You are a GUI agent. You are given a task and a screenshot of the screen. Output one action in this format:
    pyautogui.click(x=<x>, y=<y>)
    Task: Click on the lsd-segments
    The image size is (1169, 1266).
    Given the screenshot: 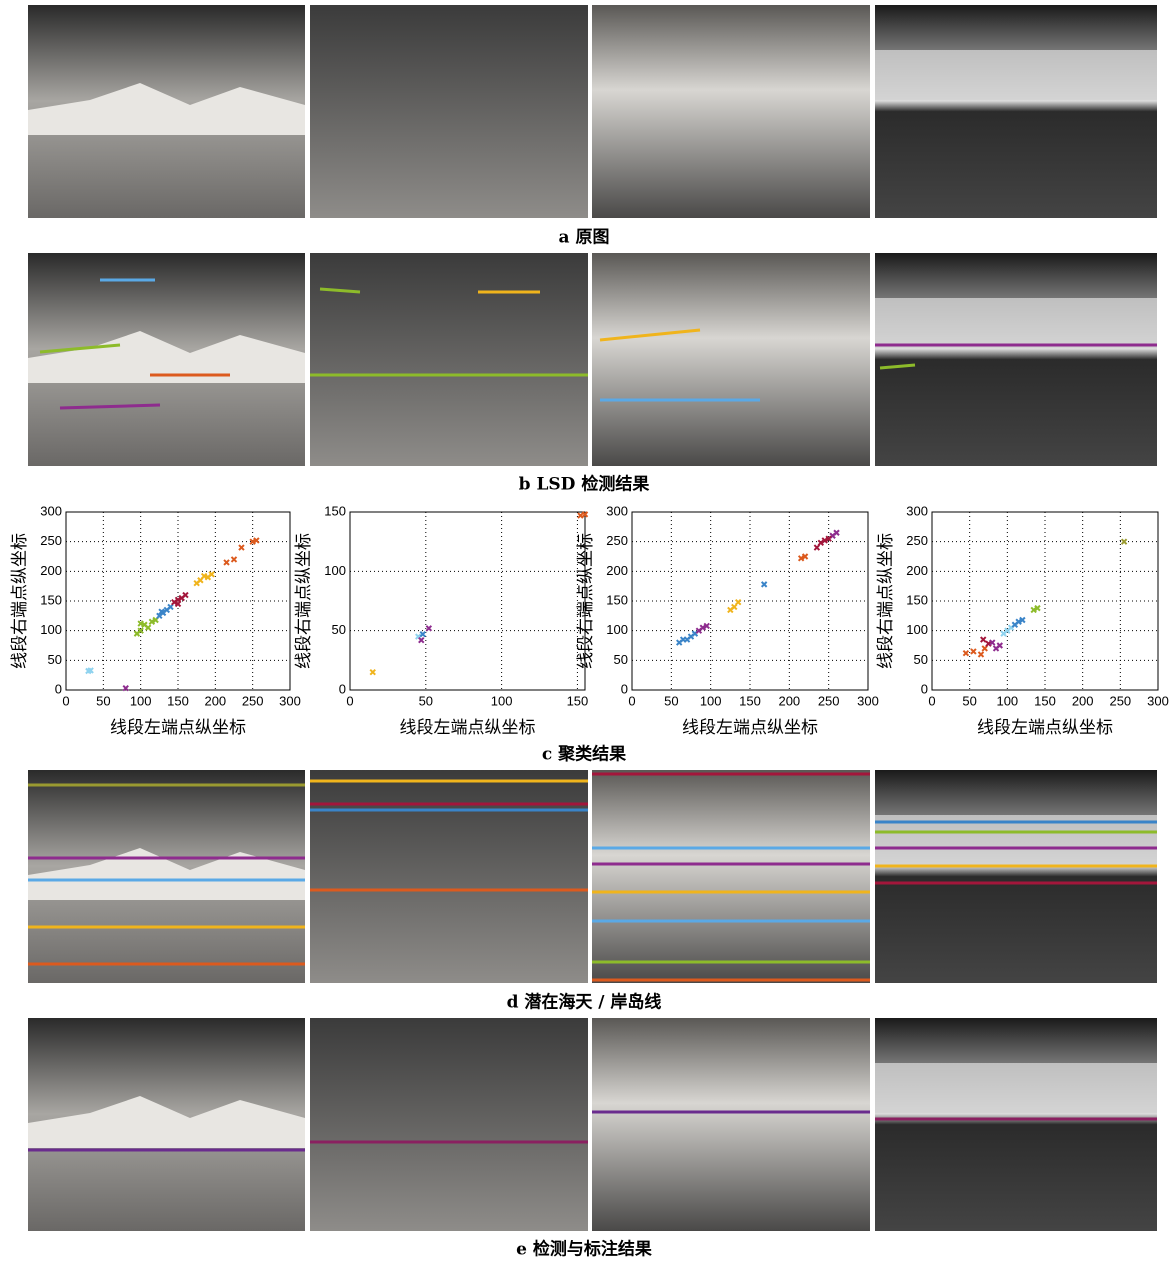 What is the action you would take?
    pyautogui.click(x=598, y=344)
    